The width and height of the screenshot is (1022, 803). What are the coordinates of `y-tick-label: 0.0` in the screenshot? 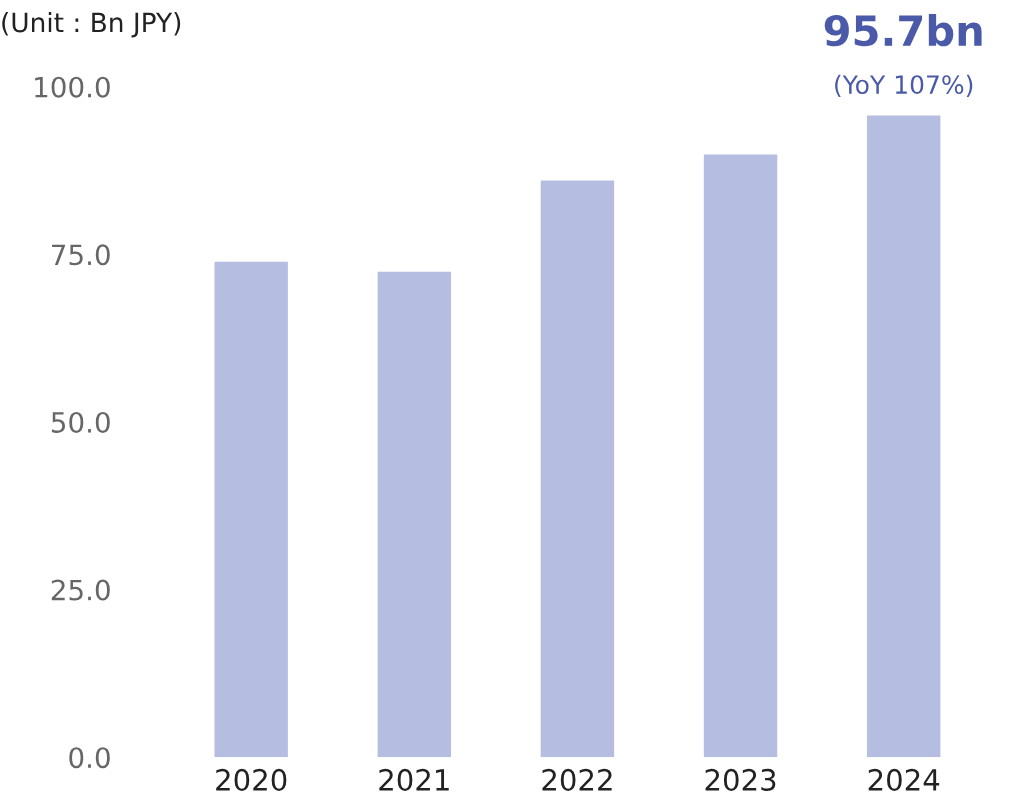 It's located at (89, 758).